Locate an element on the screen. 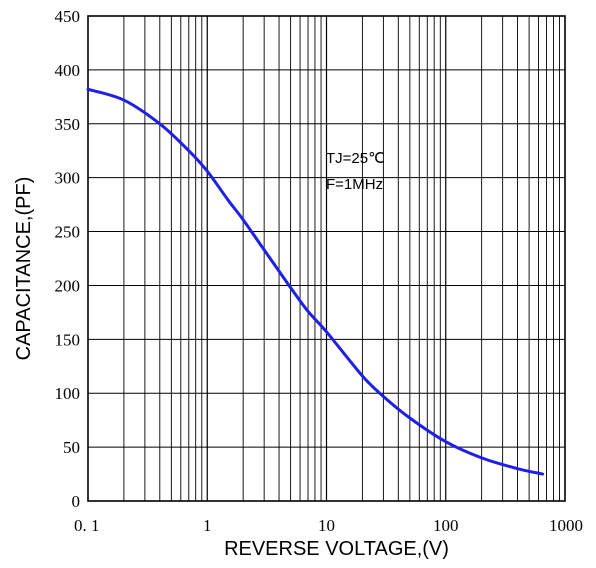 Image resolution: width=596 pixels, height=568 pixels. y-tick-label: 350 is located at coordinates (68, 124).